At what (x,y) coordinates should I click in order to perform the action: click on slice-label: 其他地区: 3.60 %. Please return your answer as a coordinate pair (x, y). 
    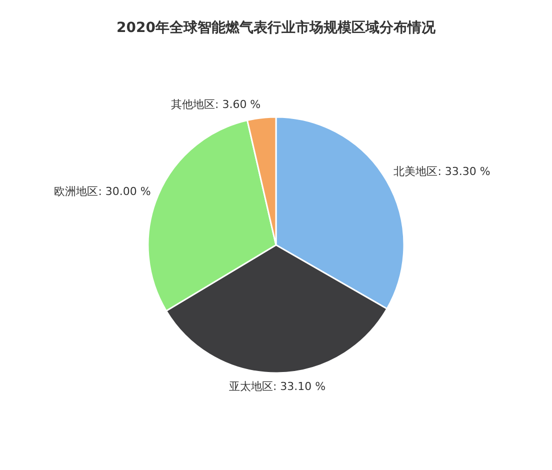
    Looking at the image, I should click on (215, 104).